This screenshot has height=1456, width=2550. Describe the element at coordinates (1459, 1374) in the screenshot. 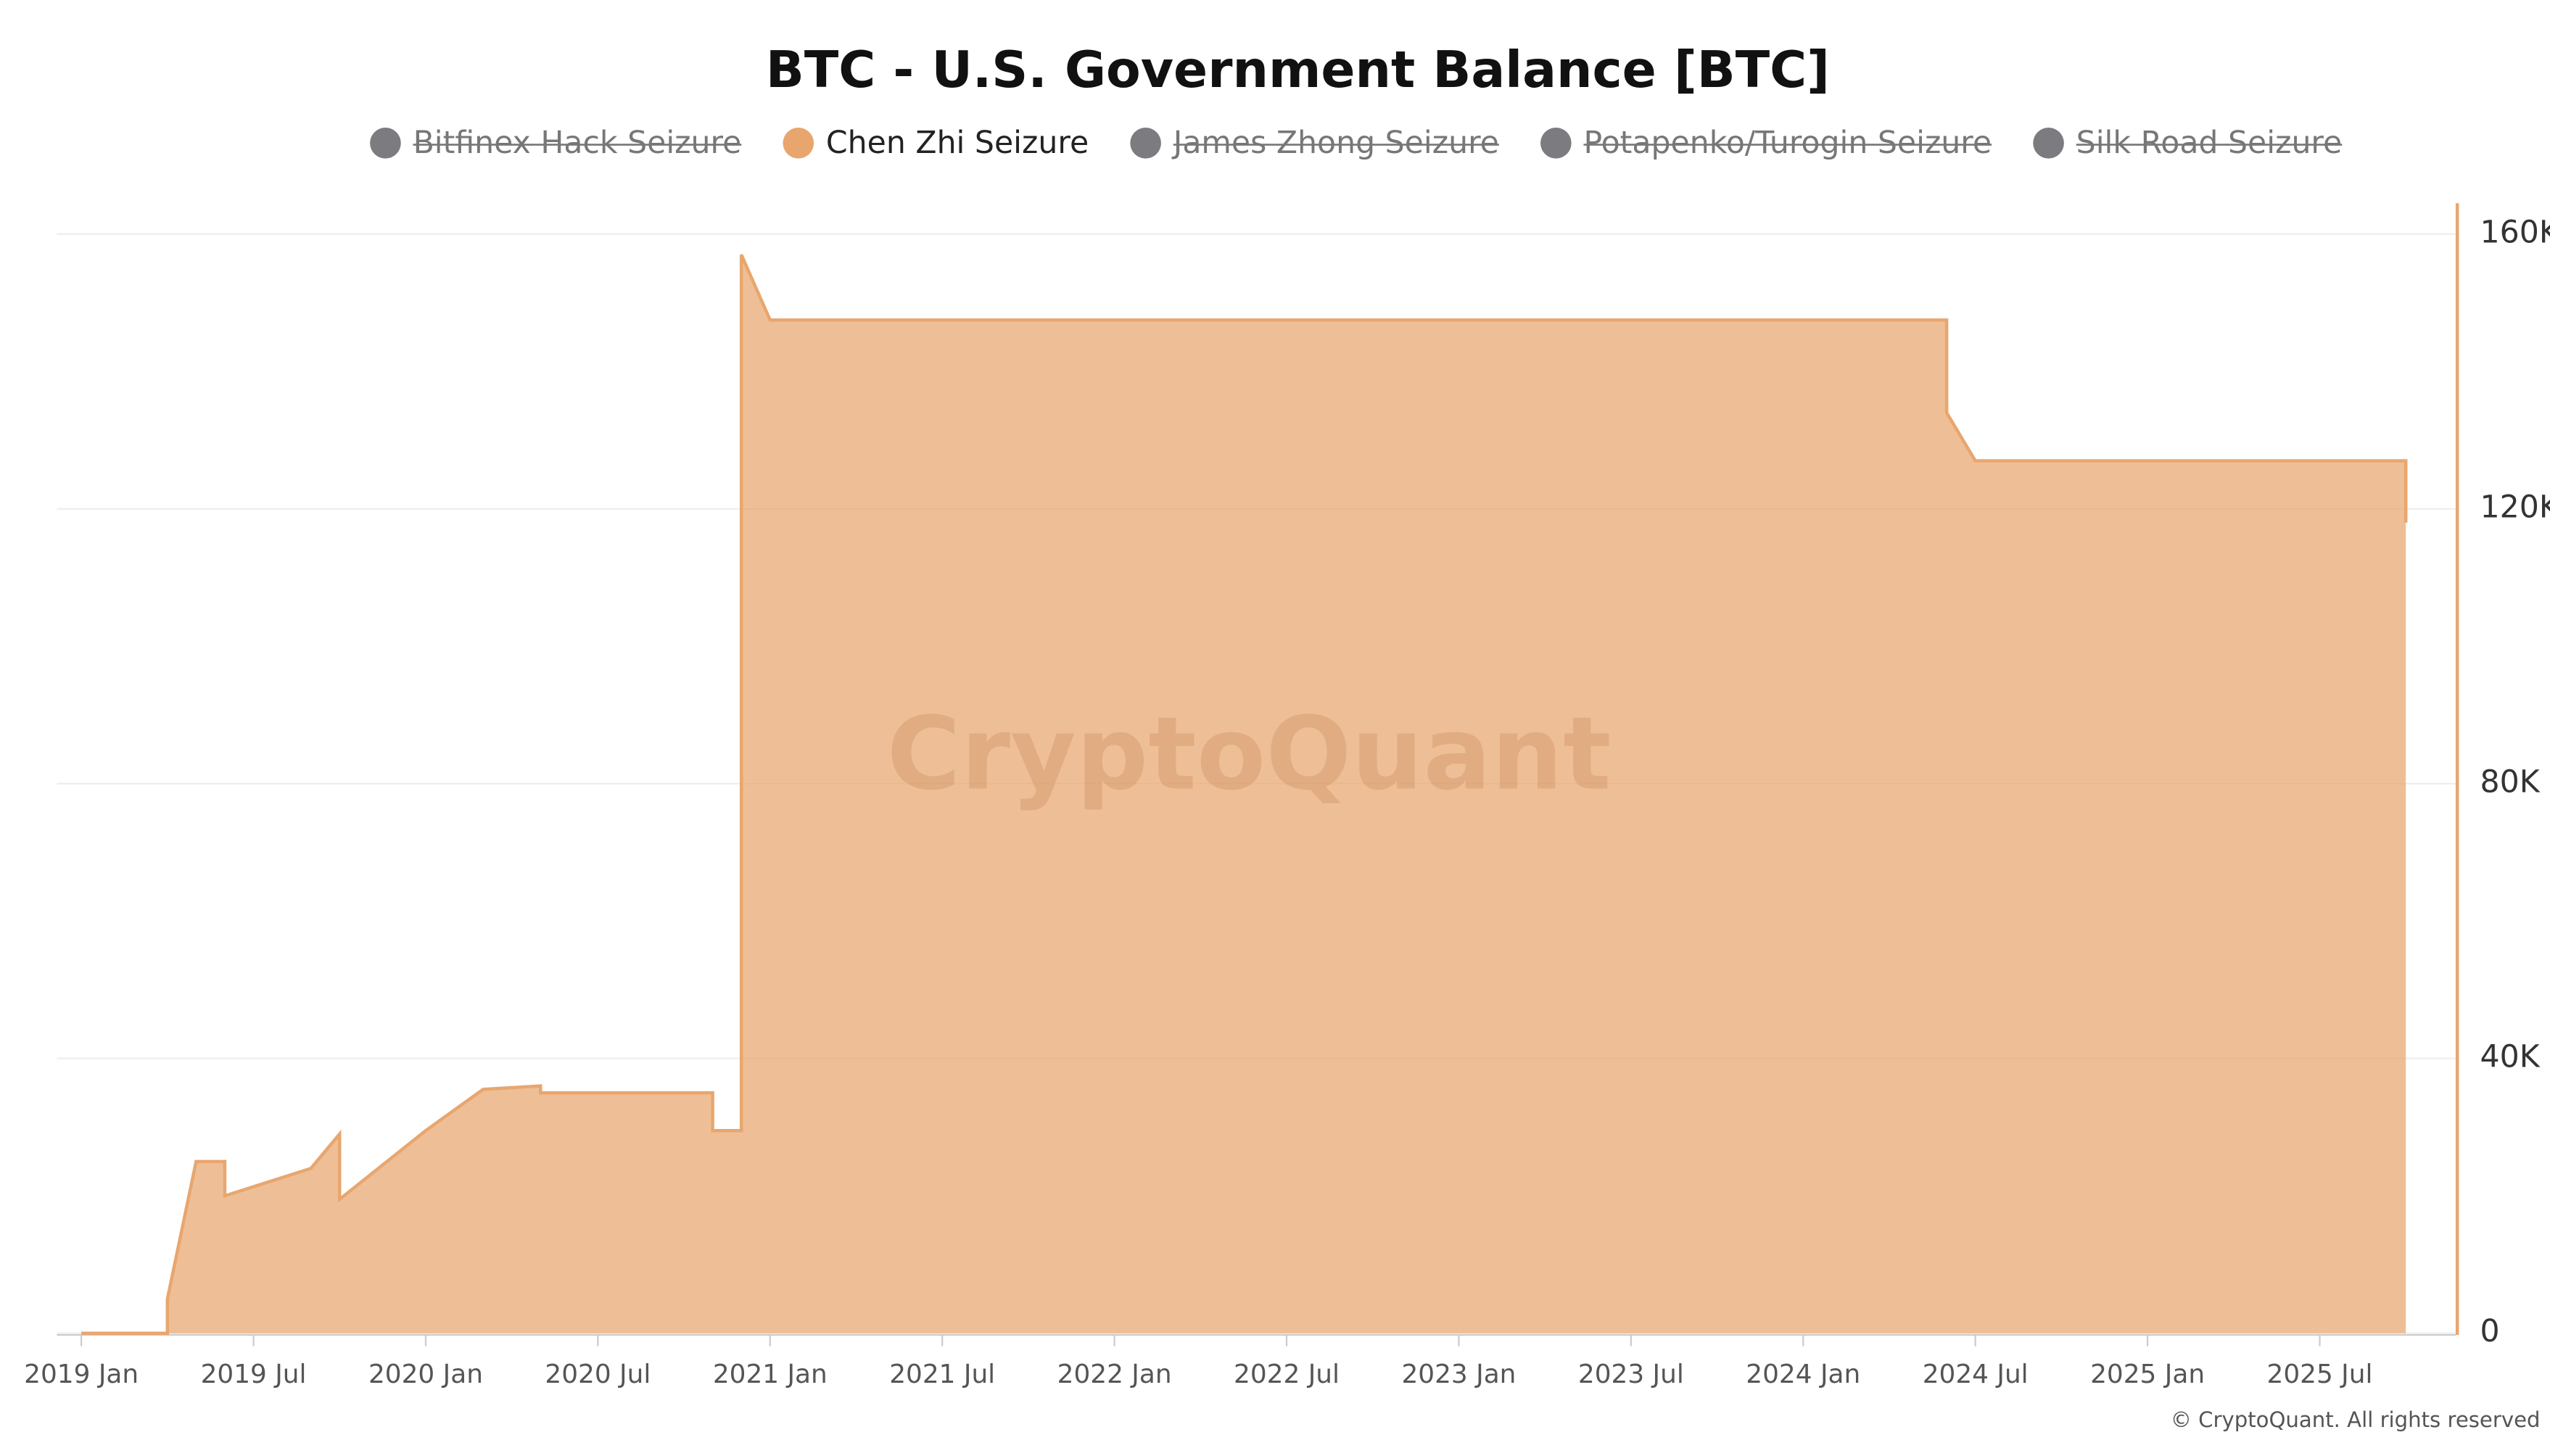

I see `x-tick-label: 2023 Jan` at that location.